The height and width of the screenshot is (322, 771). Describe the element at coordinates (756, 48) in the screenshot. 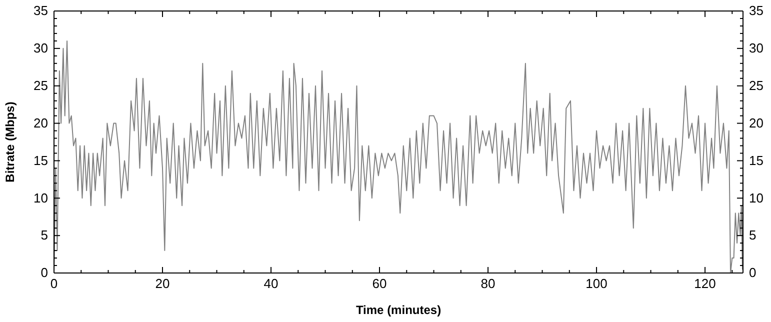

I see `y2-tick-label: 30` at that location.